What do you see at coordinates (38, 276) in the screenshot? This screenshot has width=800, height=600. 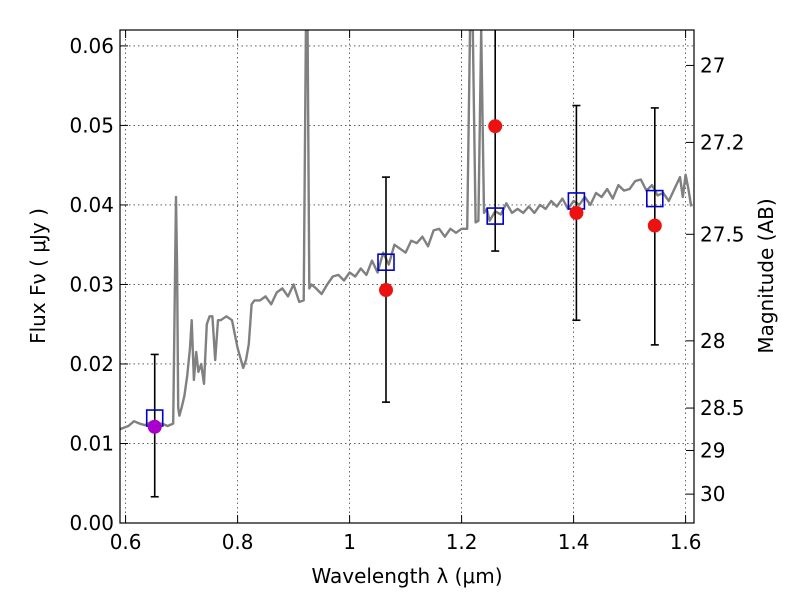 I see `y-axis-label: Flux Fν ( μJy )` at bounding box center [38, 276].